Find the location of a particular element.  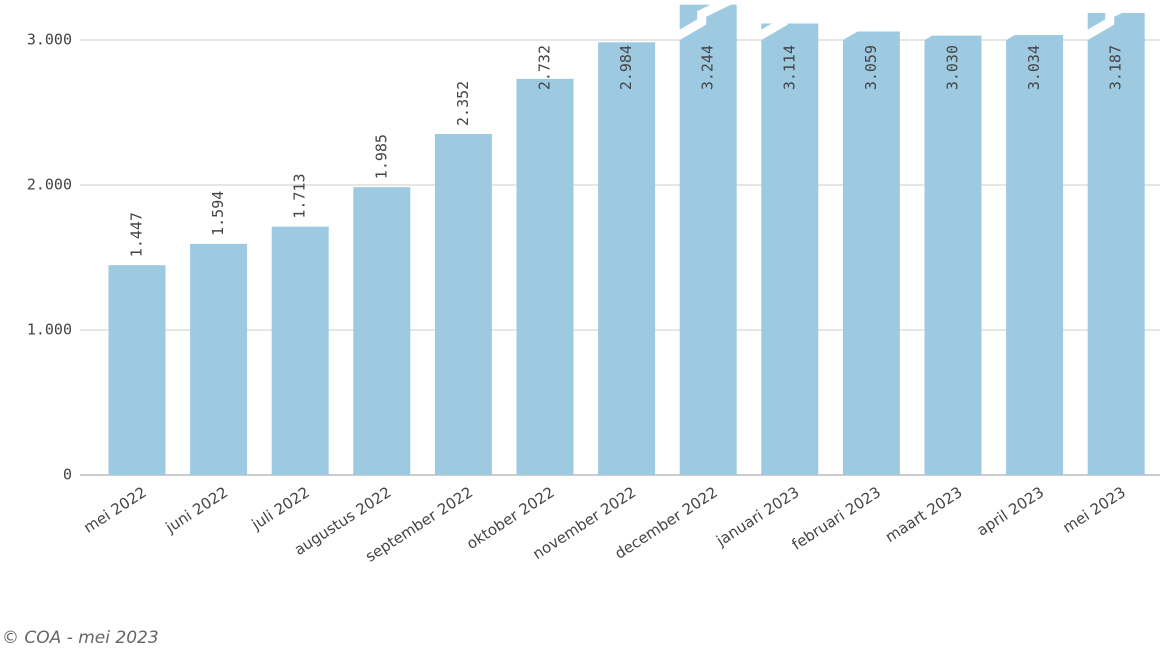

value-label: 1.713 is located at coordinates (300, 195).